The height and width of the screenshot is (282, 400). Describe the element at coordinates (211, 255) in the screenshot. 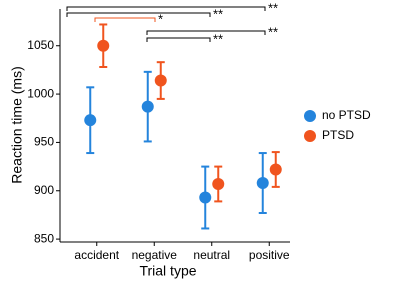

I see `x-tick-label: neutral` at that location.